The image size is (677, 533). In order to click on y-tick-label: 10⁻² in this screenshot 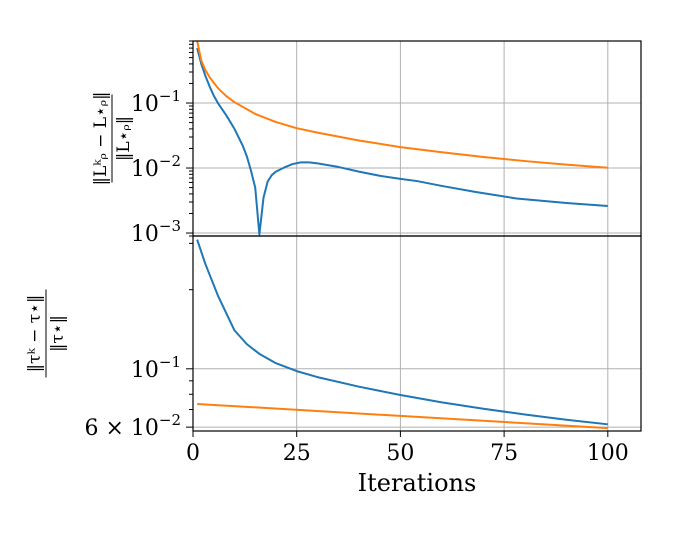, I will do `click(156, 167)`.